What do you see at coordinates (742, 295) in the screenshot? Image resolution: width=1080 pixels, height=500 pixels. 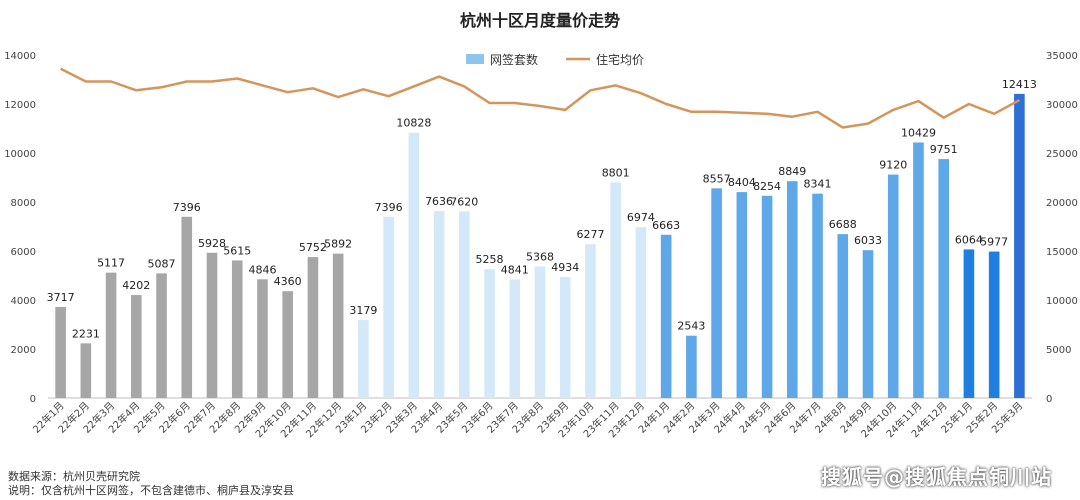 I see `bar-24年4月` at bounding box center [742, 295].